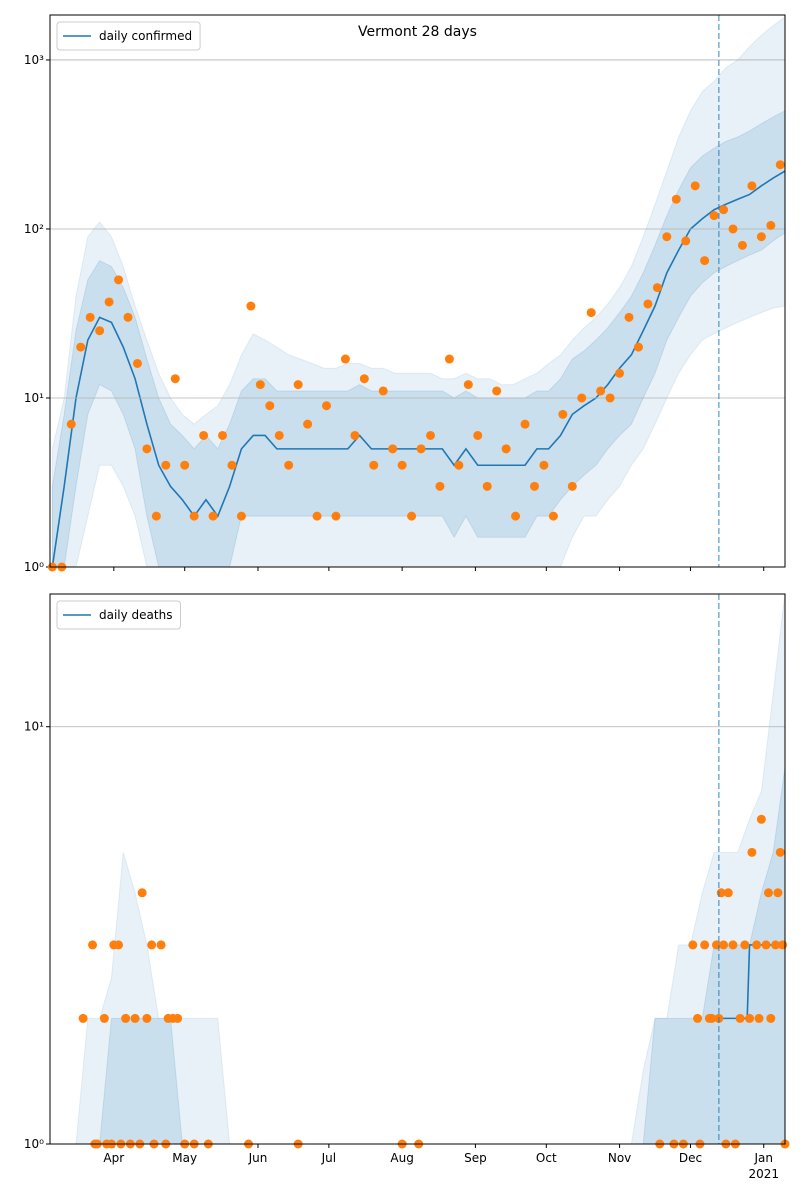 The image size is (800, 1204). I want to click on x-tick-label: Oct, so click(546, 1158).